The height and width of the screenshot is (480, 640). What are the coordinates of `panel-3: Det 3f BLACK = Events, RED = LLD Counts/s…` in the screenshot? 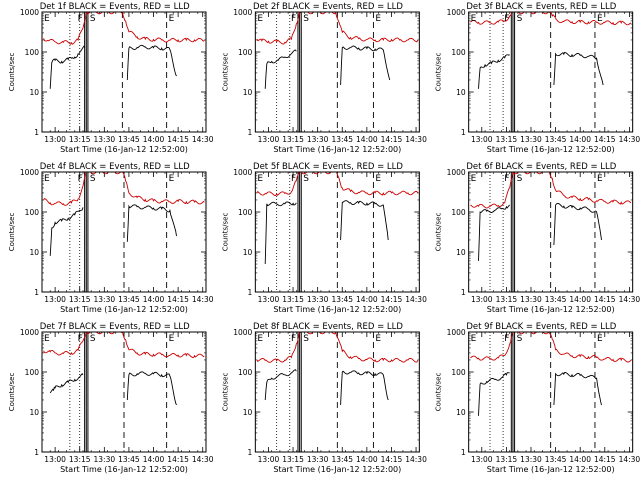 It's located at (537, 78).